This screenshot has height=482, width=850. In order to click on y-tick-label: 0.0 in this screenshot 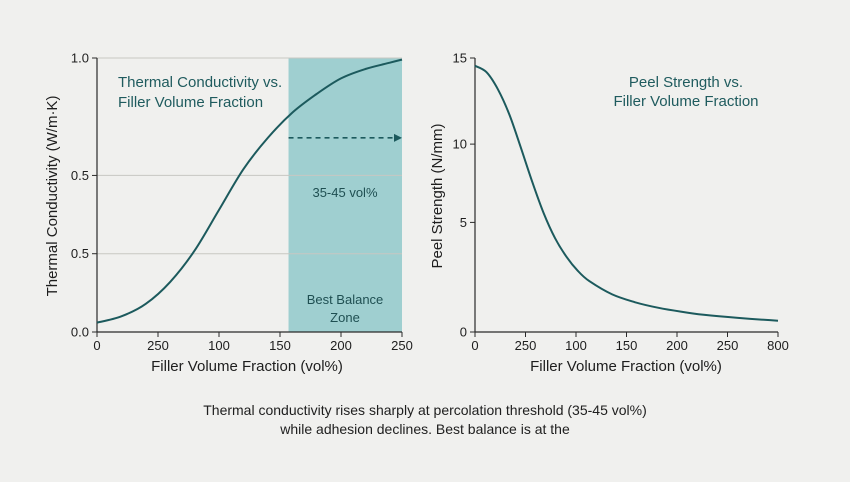, I will do `click(80, 332)`.